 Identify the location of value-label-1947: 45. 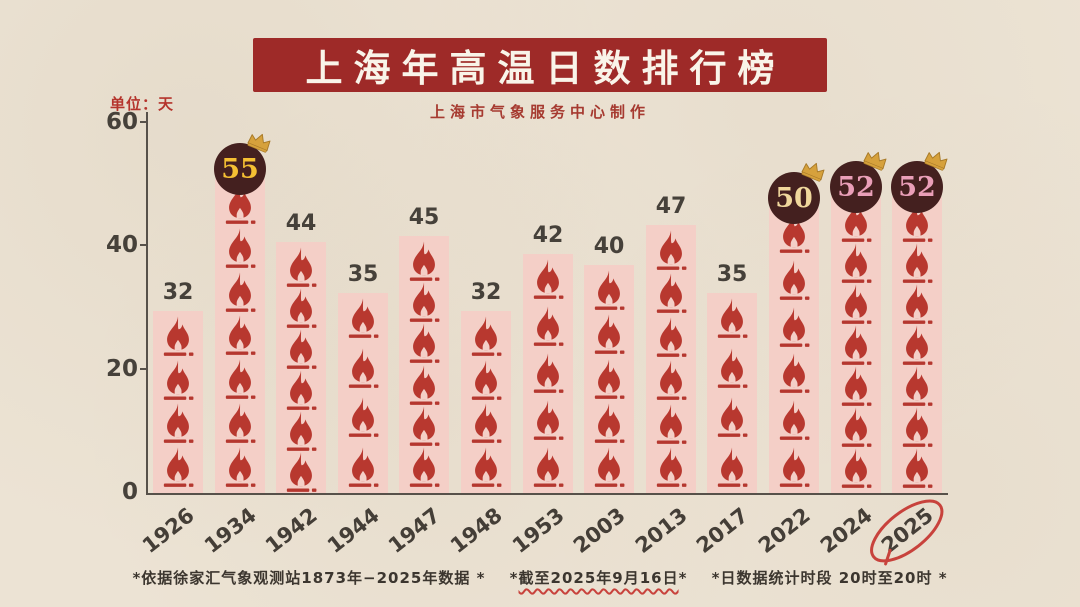
(424, 217).